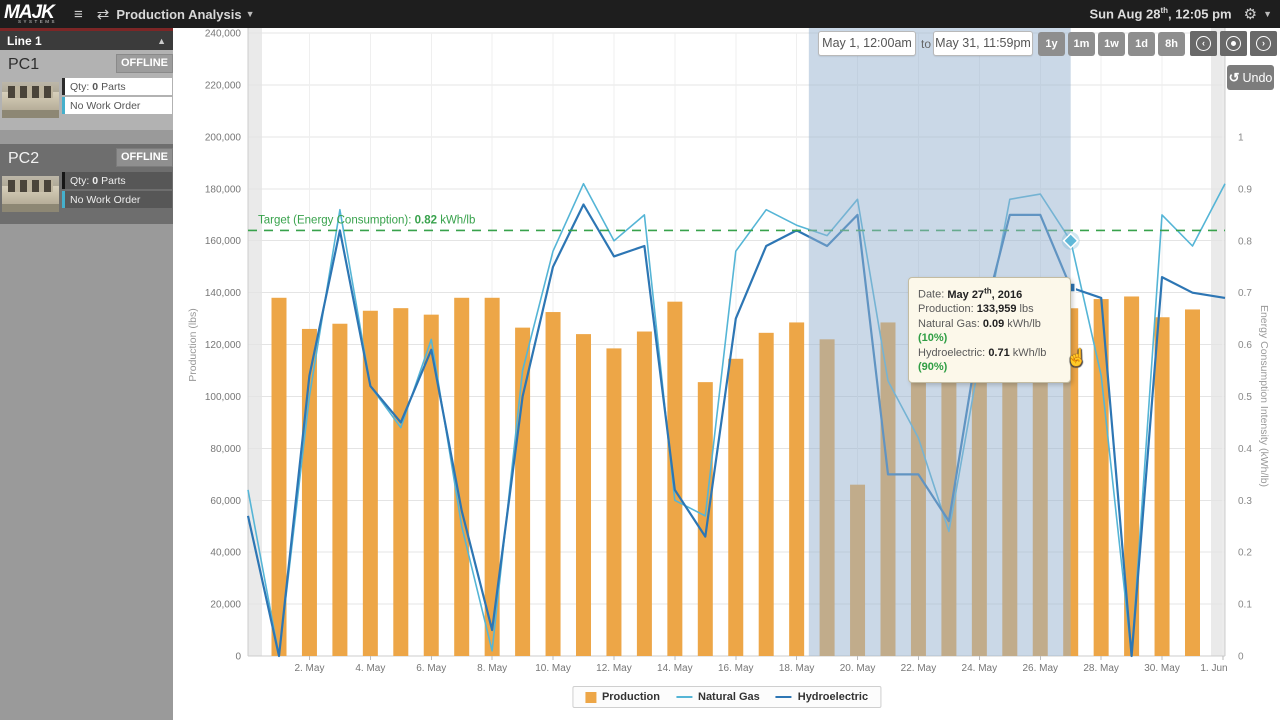  Describe the element at coordinates (1245, 501) in the screenshot. I see `svg-text: 0.3` at that location.